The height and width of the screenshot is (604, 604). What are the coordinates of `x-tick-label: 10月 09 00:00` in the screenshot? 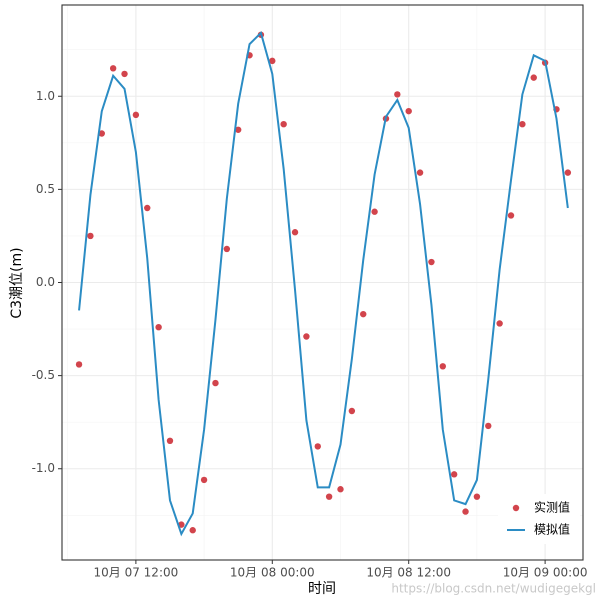 It's located at (545, 573).